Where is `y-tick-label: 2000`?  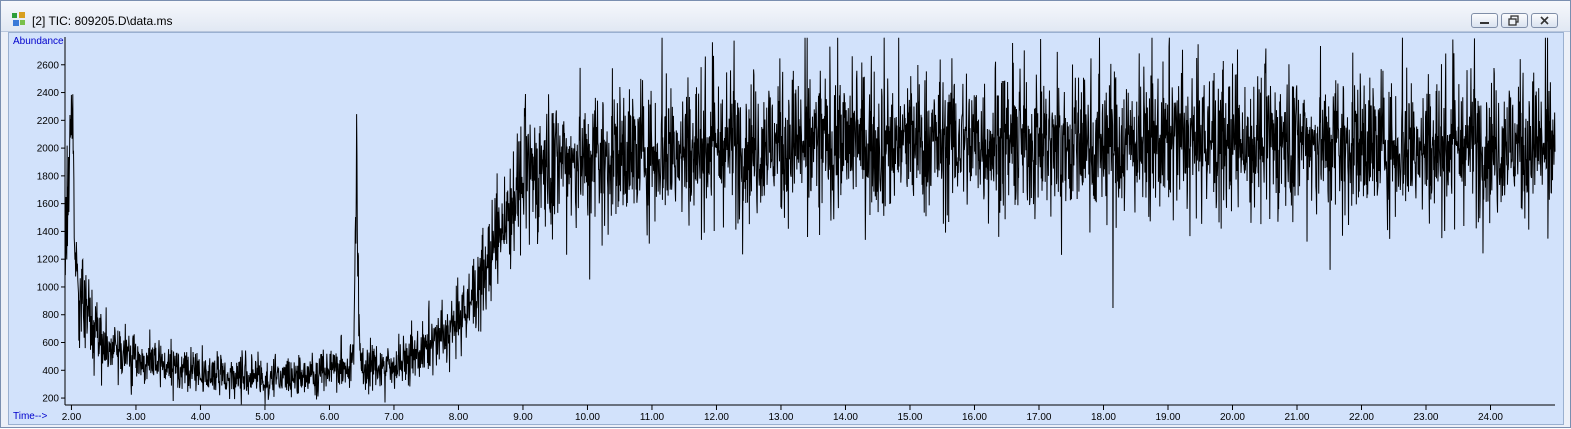 y-tick-label: 2000 is located at coordinates (48, 149).